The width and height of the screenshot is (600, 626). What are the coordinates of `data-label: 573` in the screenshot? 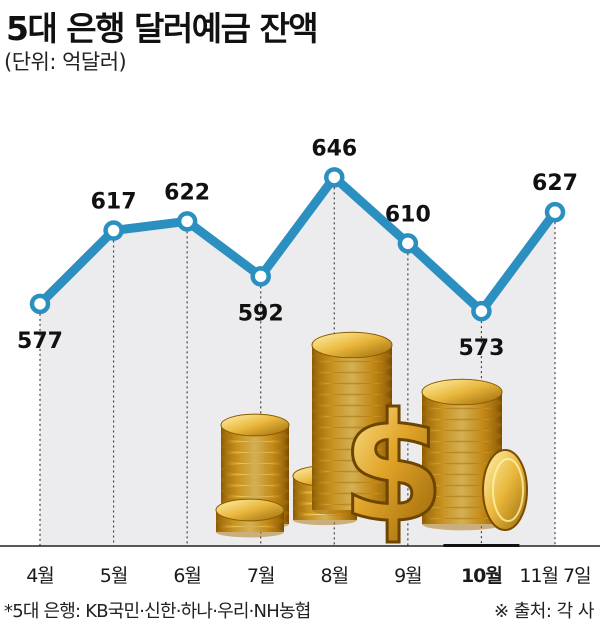 It's located at (481, 348).